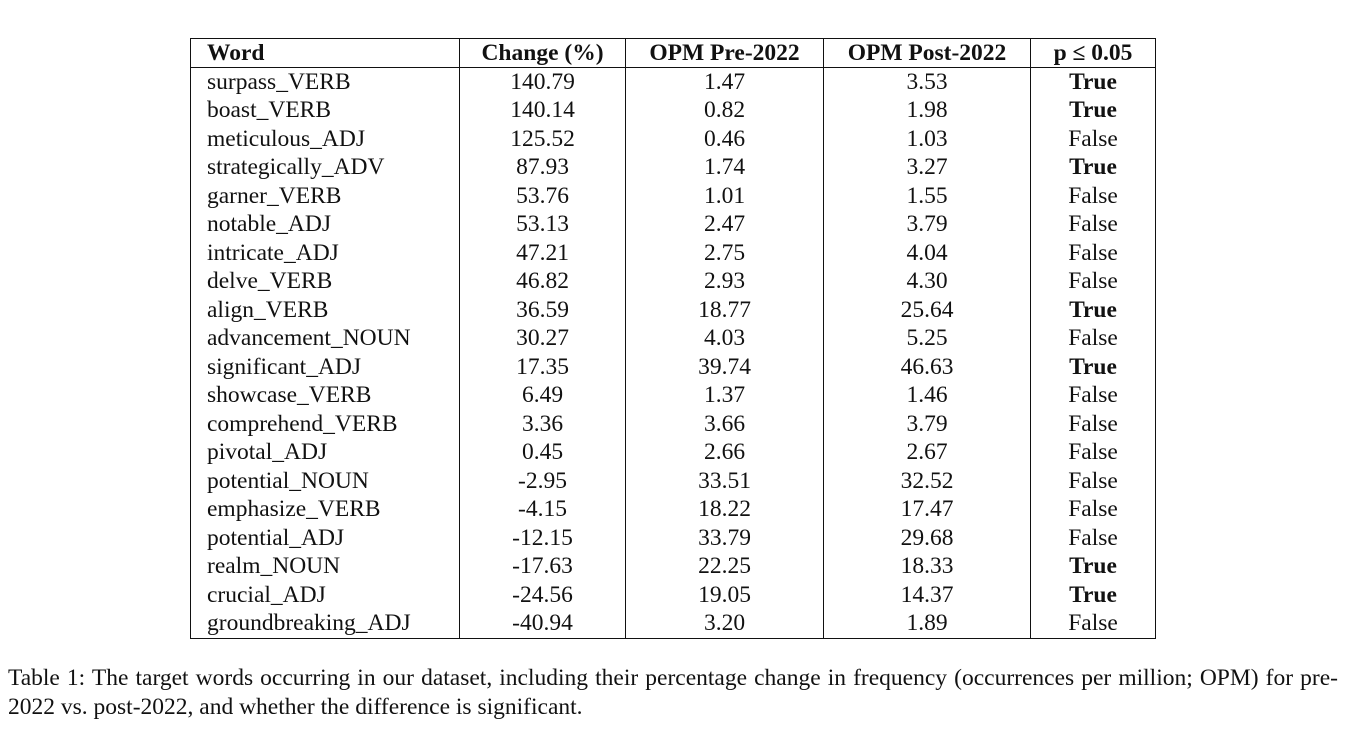 This screenshot has height=730, width=1351. Describe the element at coordinates (325, 367) in the screenshot. I see `cell-word: significant_ADJ` at that location.